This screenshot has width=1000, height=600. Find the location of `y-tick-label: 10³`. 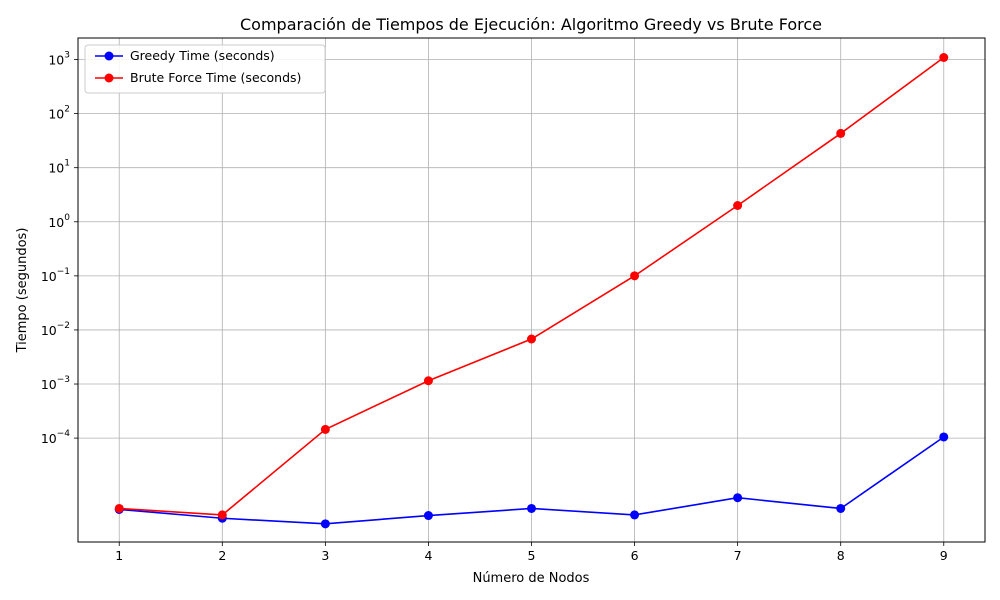

y-tick-label: 10³ is located at coordinates (59, 59).